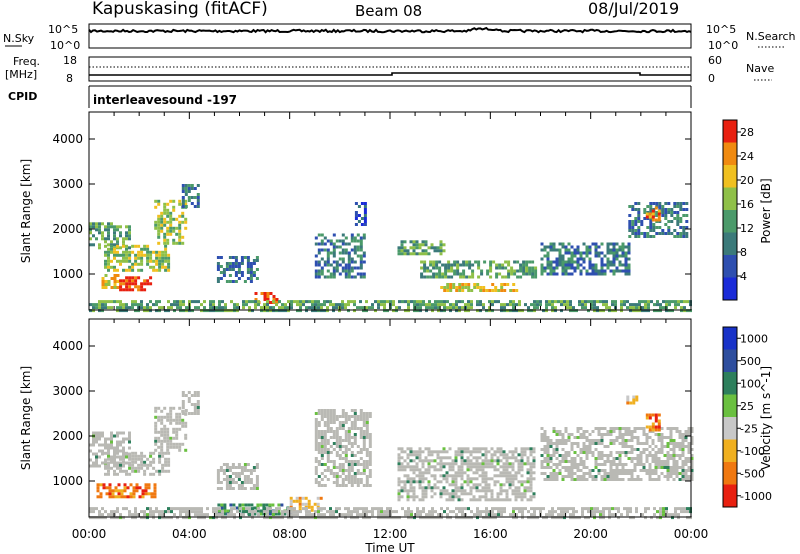 This screenshot has height=554, width=800. Describe the element at coordinates (743, 276) in the screenshot. I see `colorbar-tick-label: 4` at that location.